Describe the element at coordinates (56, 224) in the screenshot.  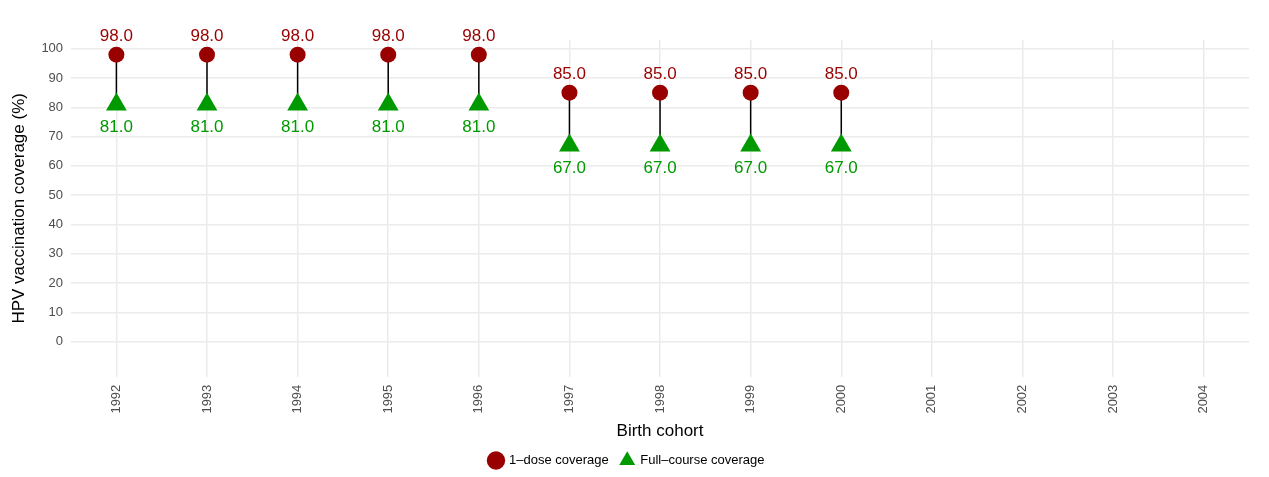
I see `y-tick-label: 40` at that location.